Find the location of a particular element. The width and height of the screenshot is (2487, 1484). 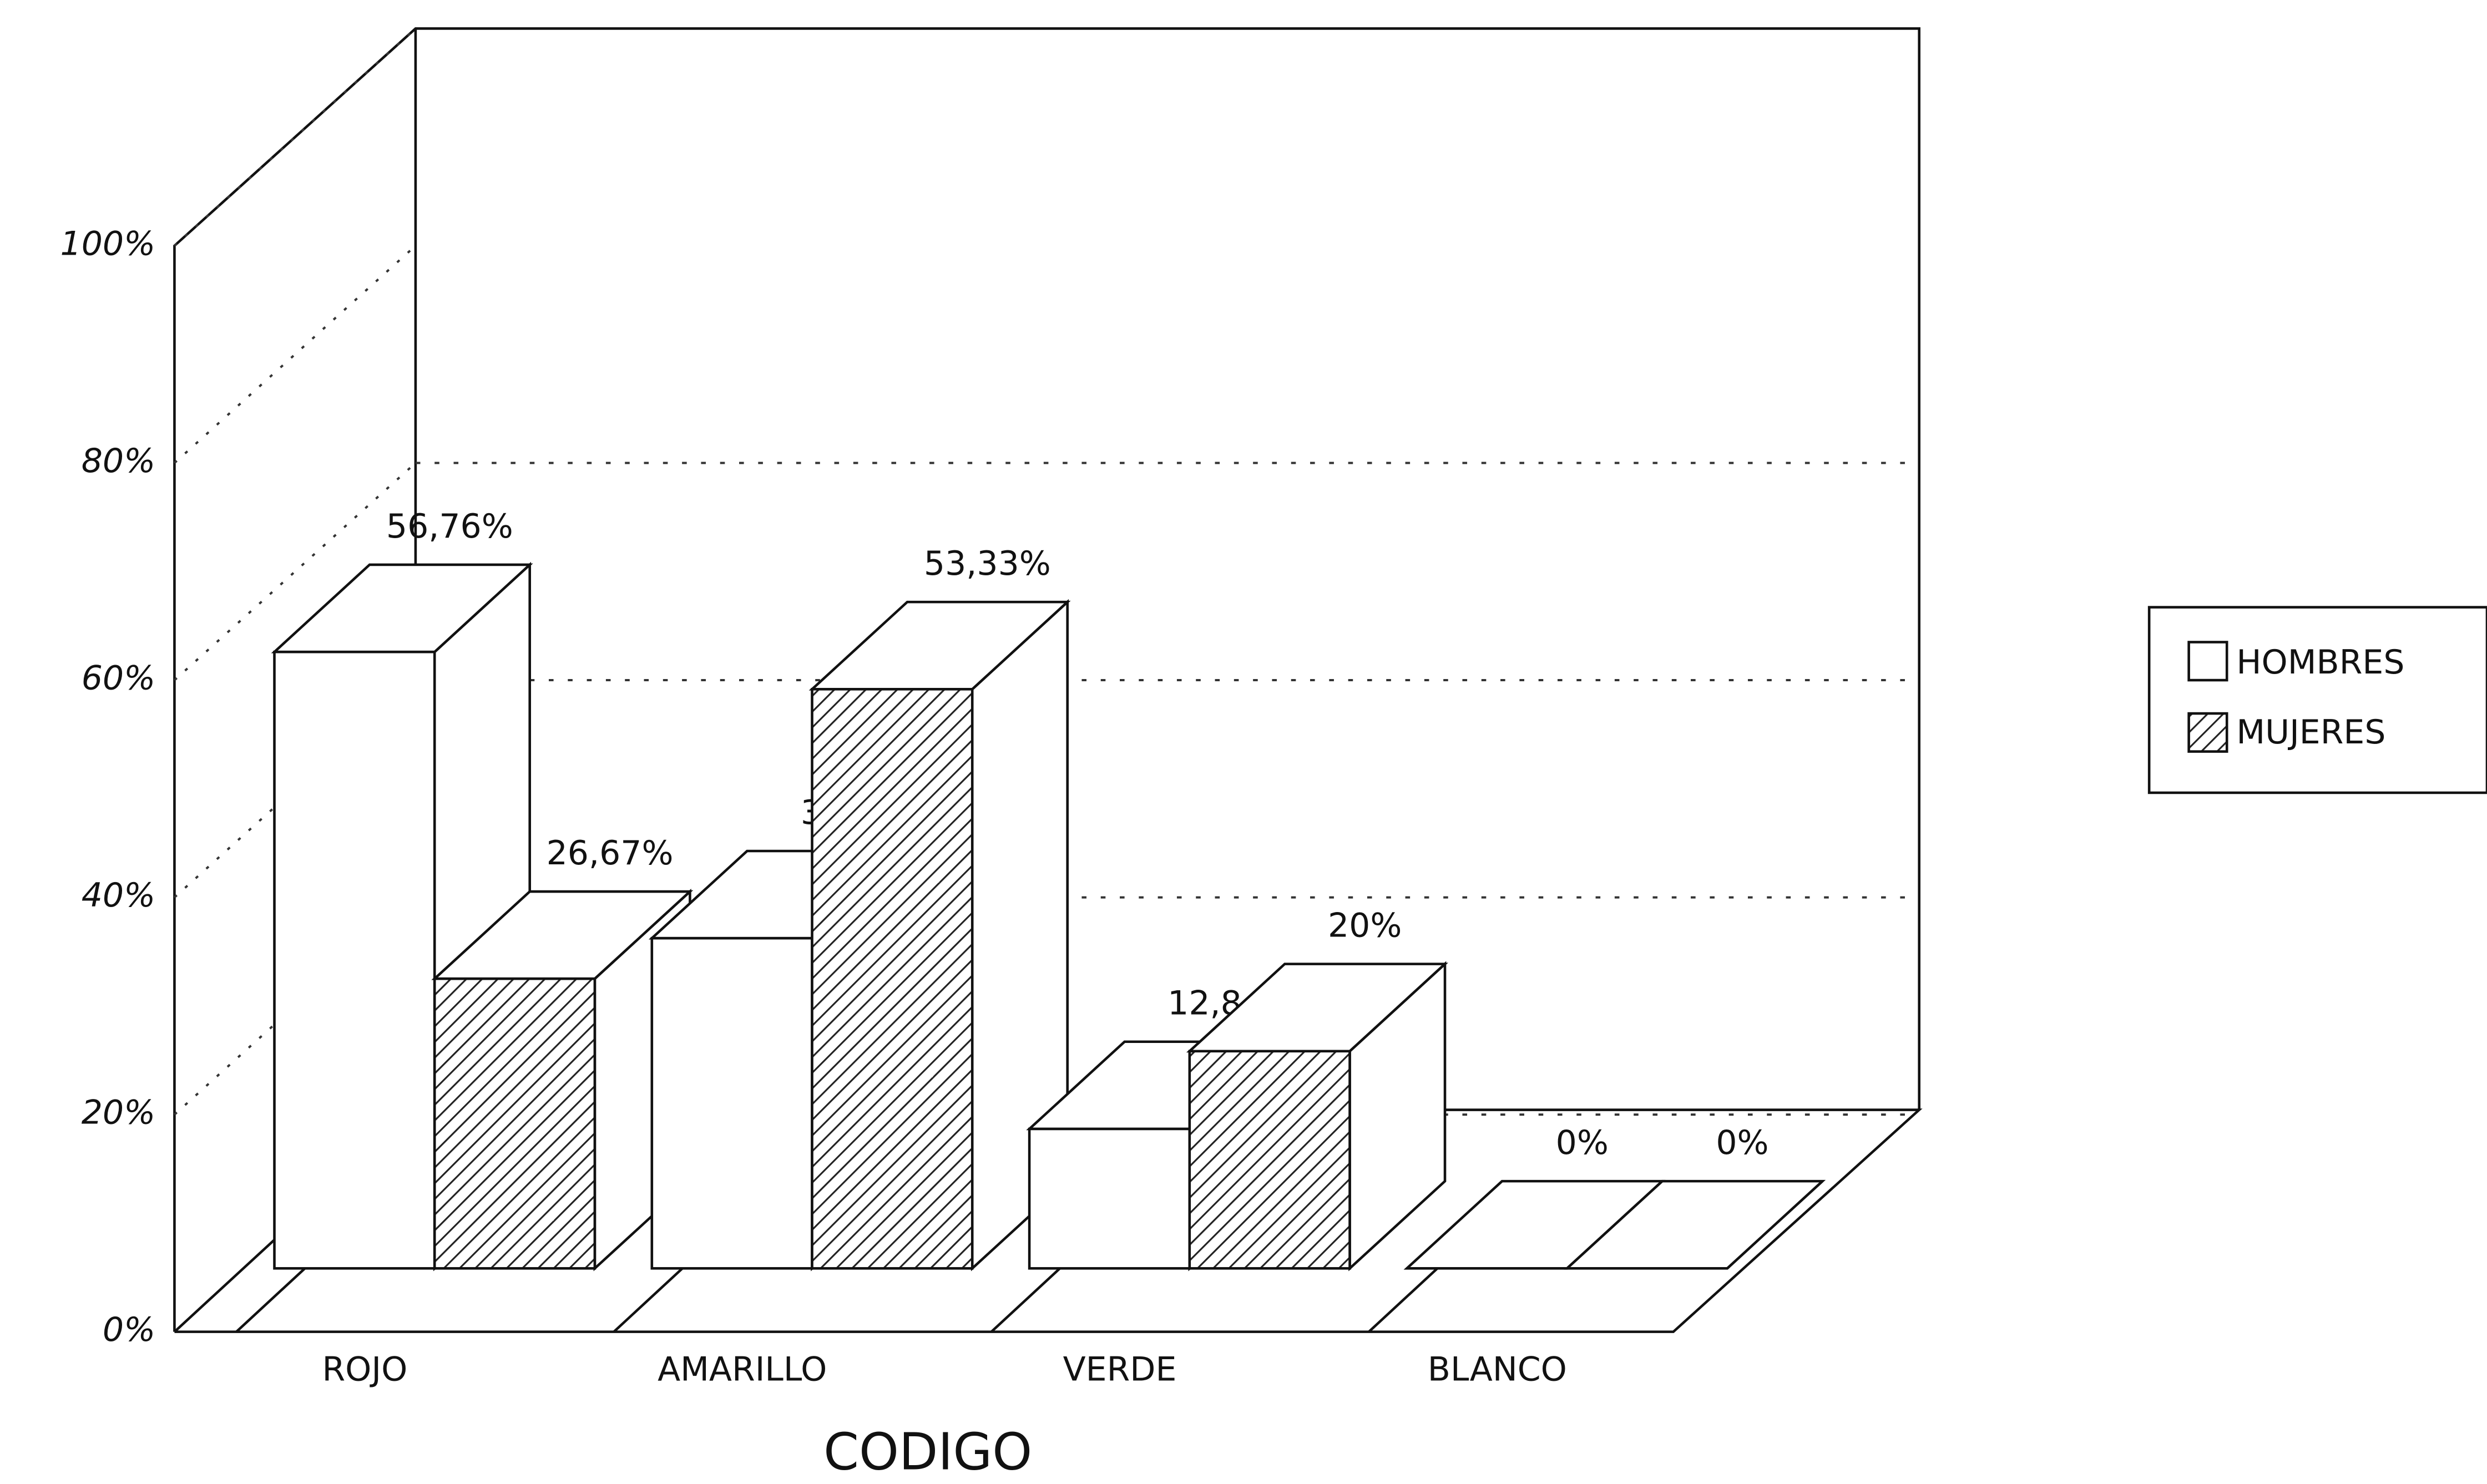

data-label: 20% is located at coordinates (1365, 925).